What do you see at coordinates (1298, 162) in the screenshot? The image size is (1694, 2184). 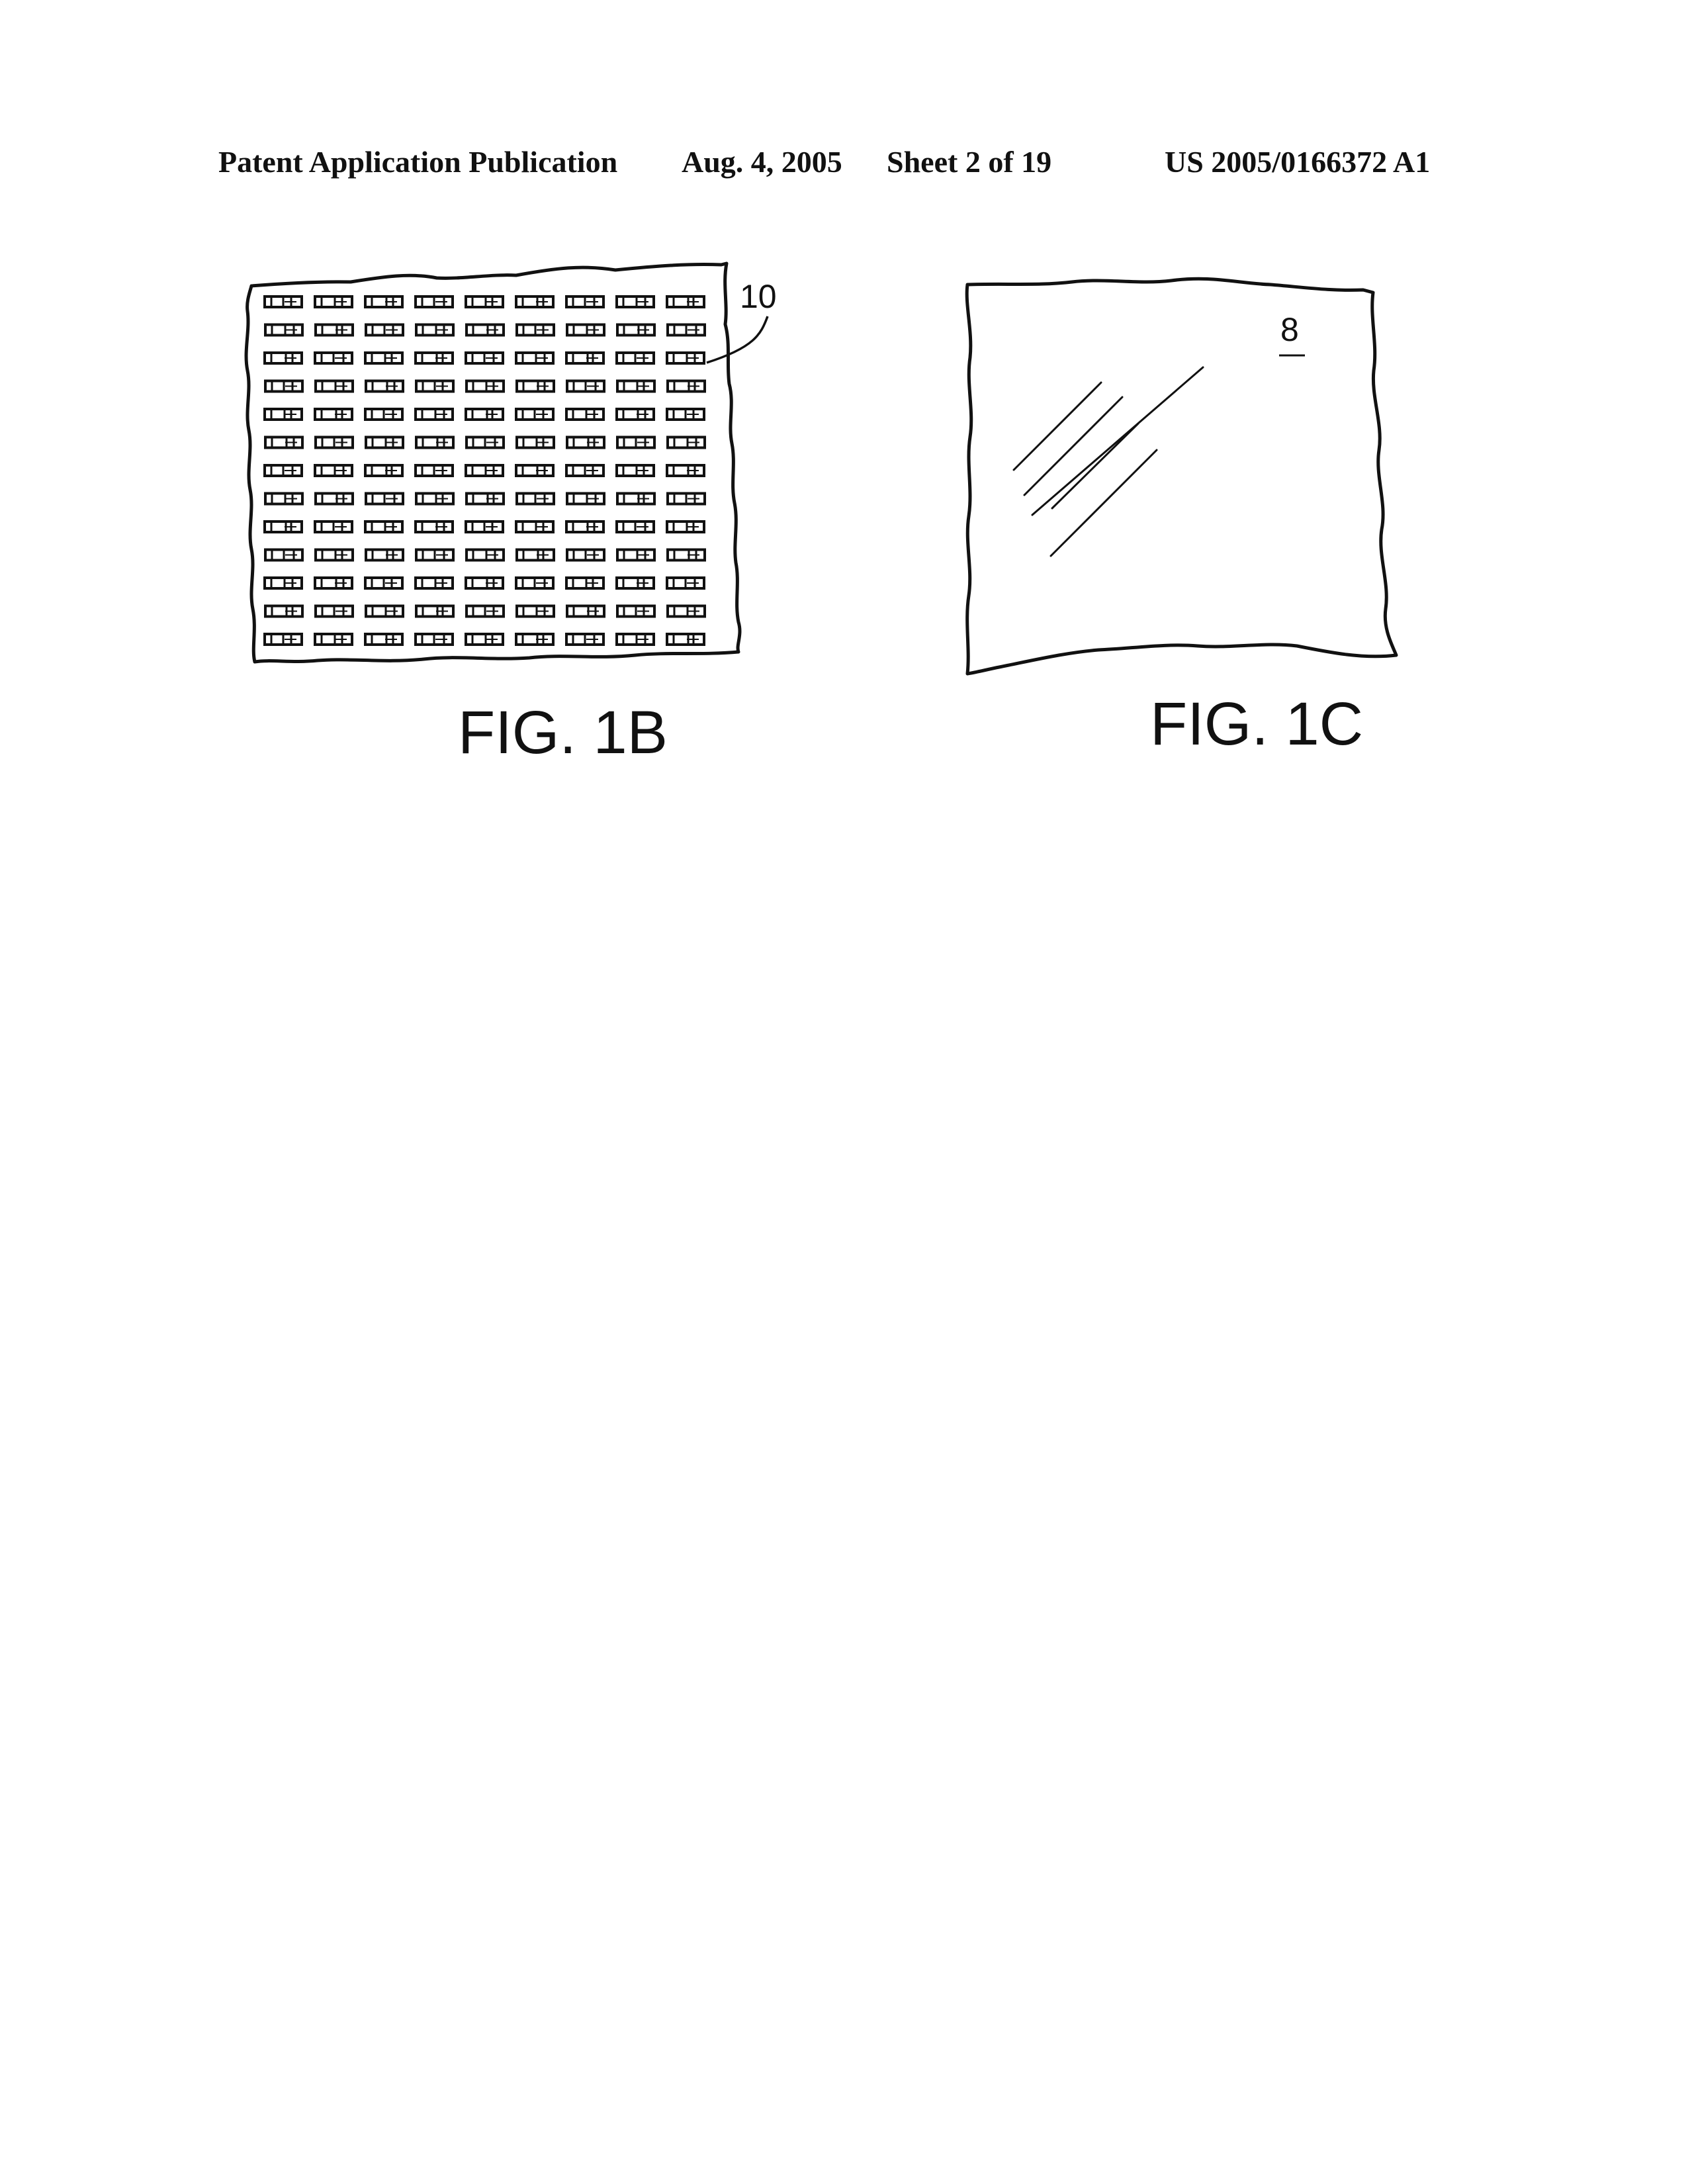 I see `patent-number: US 2005/0166372 A1` at bounding box center [1298, 162].